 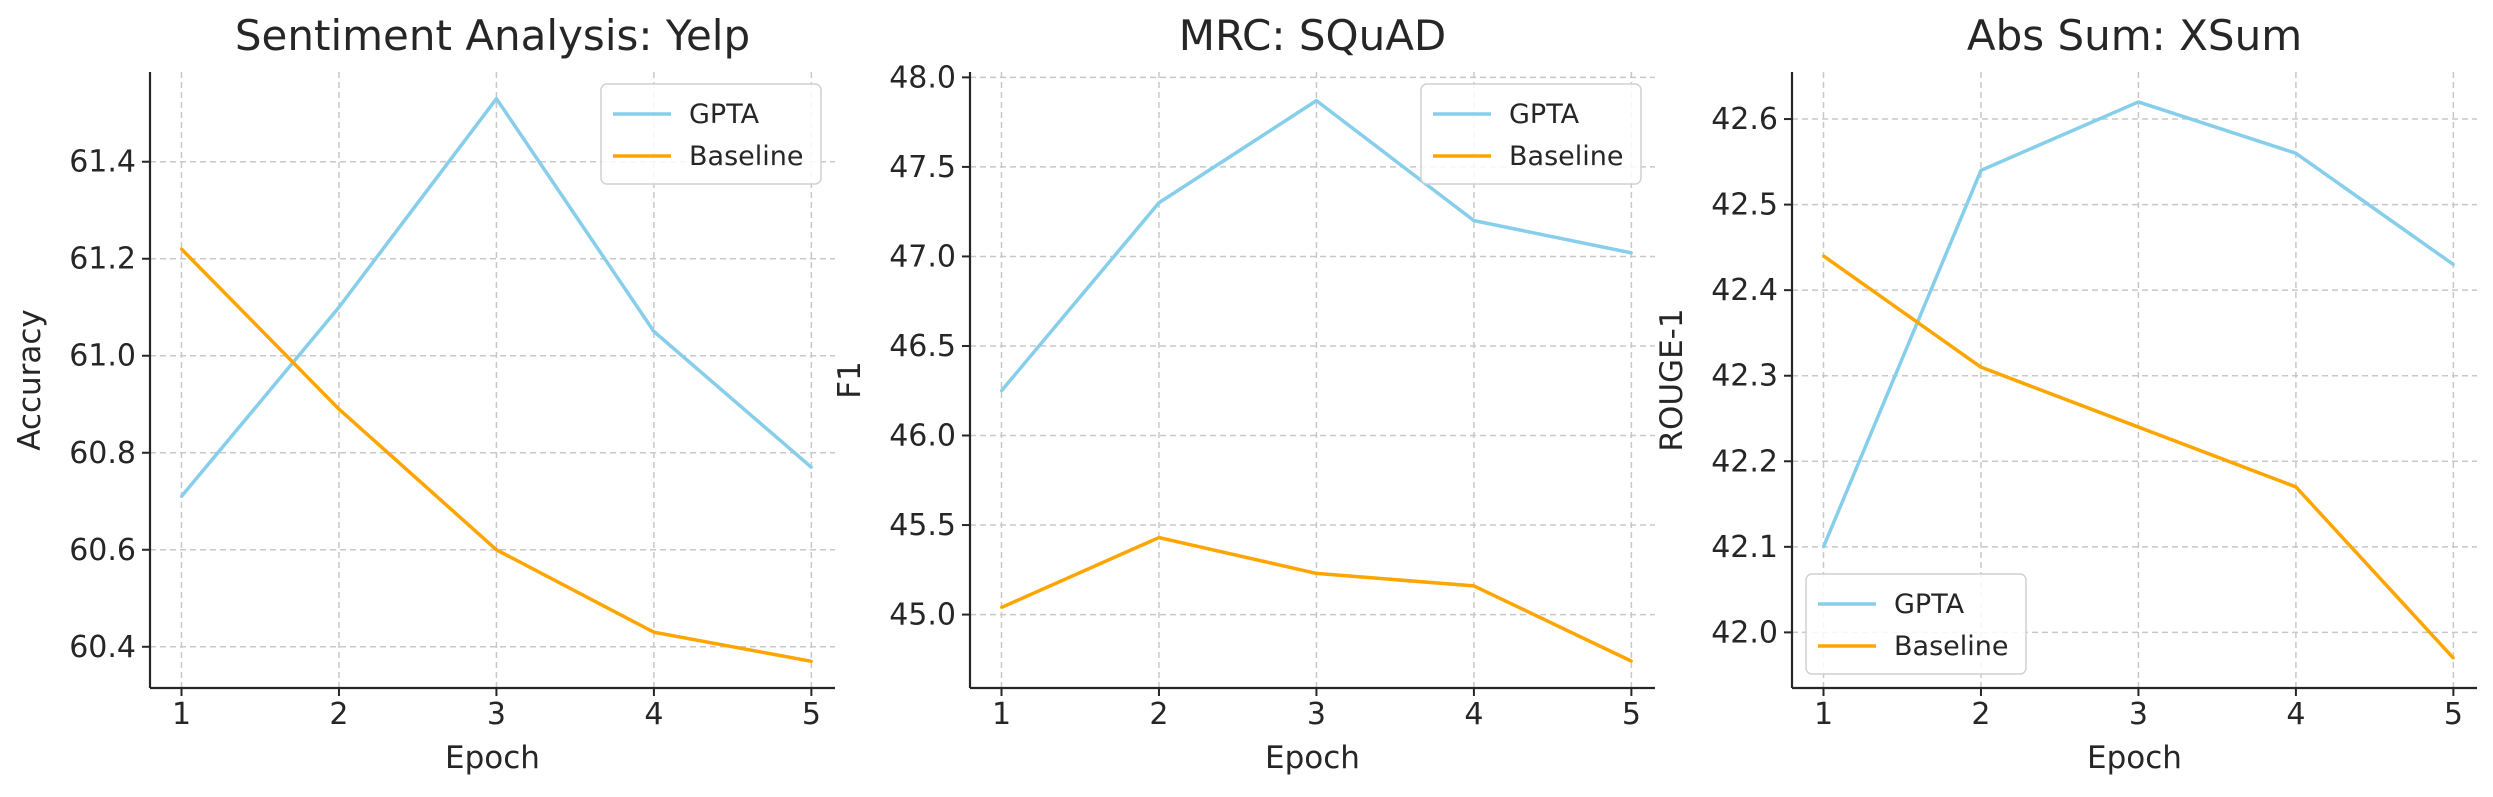 What do you see at coordinates (922, 167) in the screenshot?
I see `y-tick-label: 47.5` at bounding box center [922, 167].